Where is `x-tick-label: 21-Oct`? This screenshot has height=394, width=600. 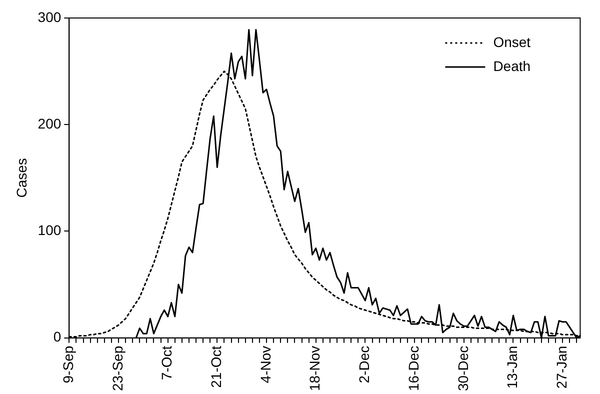 x-tick-label: 21-Oct is located at coordinates (216, 367).